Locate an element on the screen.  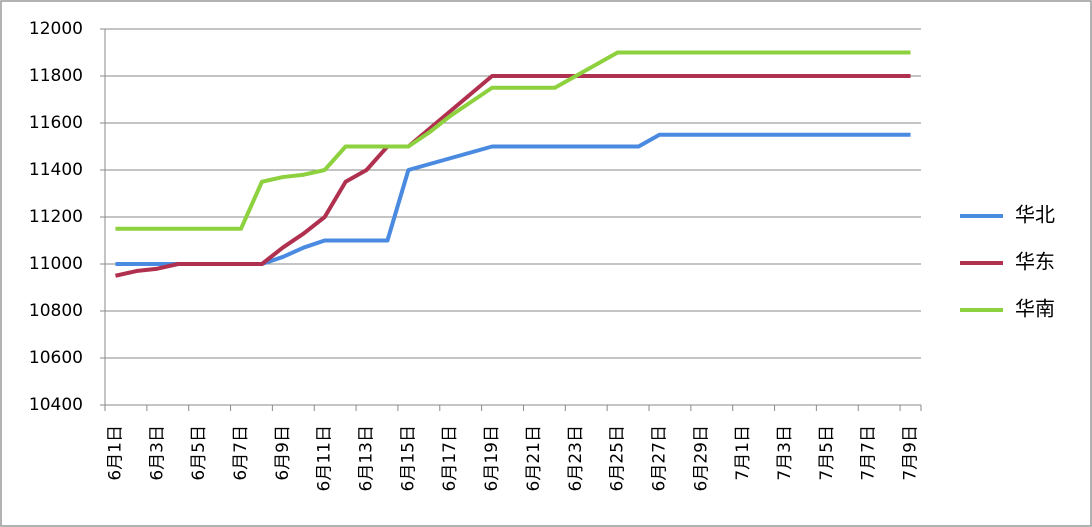
x-tick-label: 6月27日 is located at coordinates (659, 458).